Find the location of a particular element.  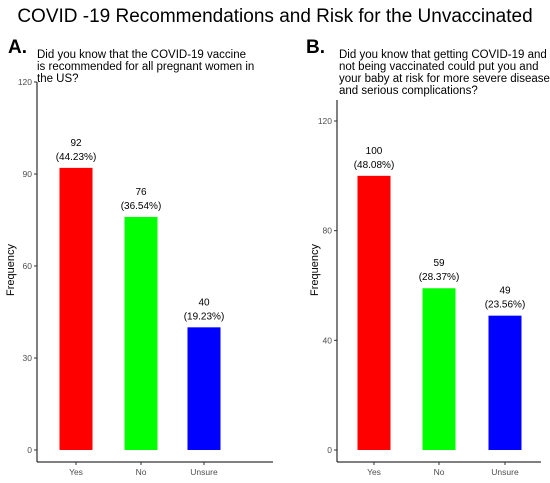

panel-question-line: and serious complications? is located at coordinates (408, 91).